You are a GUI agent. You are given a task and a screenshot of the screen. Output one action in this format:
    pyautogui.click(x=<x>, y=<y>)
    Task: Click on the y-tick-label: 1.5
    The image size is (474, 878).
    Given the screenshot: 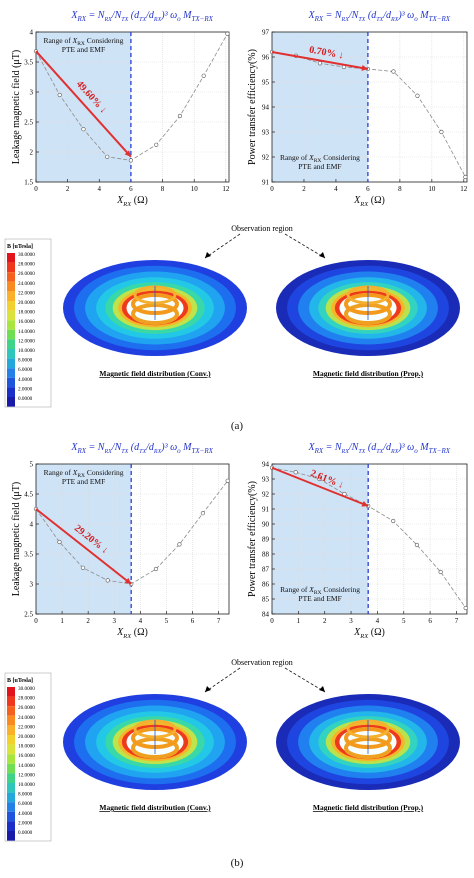 What is the action you would take?
    pyautogui.click(x=28, y=183)
    